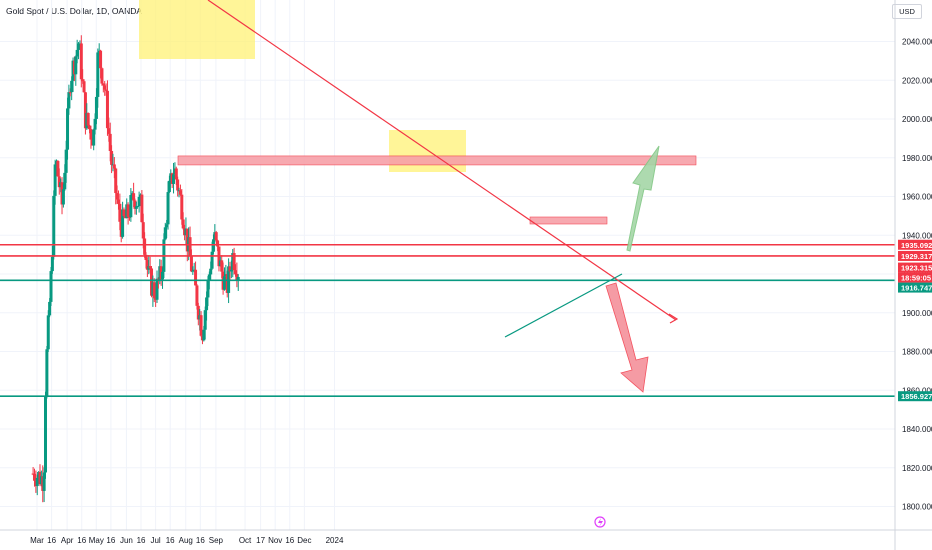 The width and height of the screenshot is (932, 550). Describe the element at coordinates (917, 80) in the screenshot. I see `y-tick-label: 2020.000` at that location.